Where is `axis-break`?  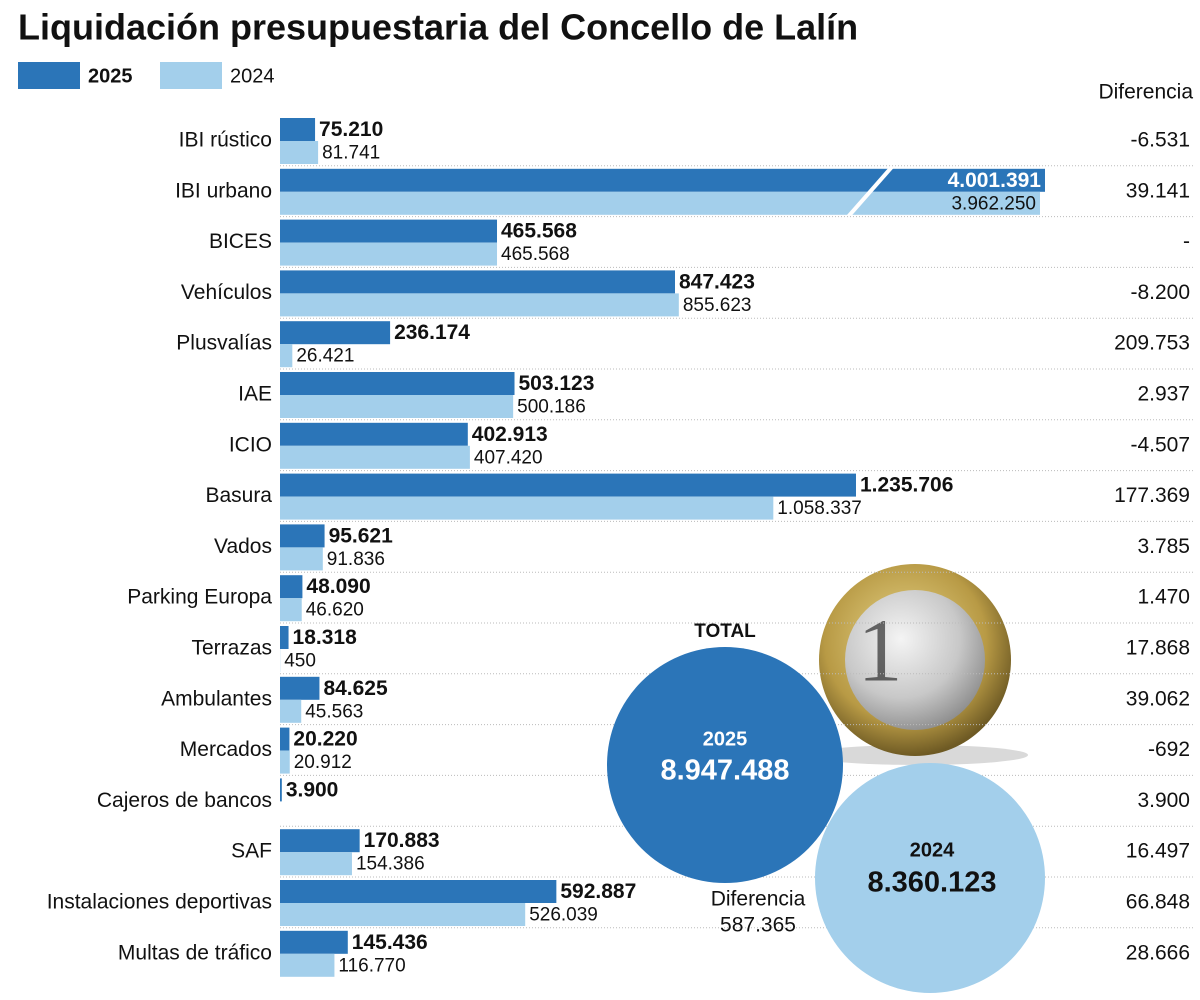
axis-break is located at coordinates (870, 192).